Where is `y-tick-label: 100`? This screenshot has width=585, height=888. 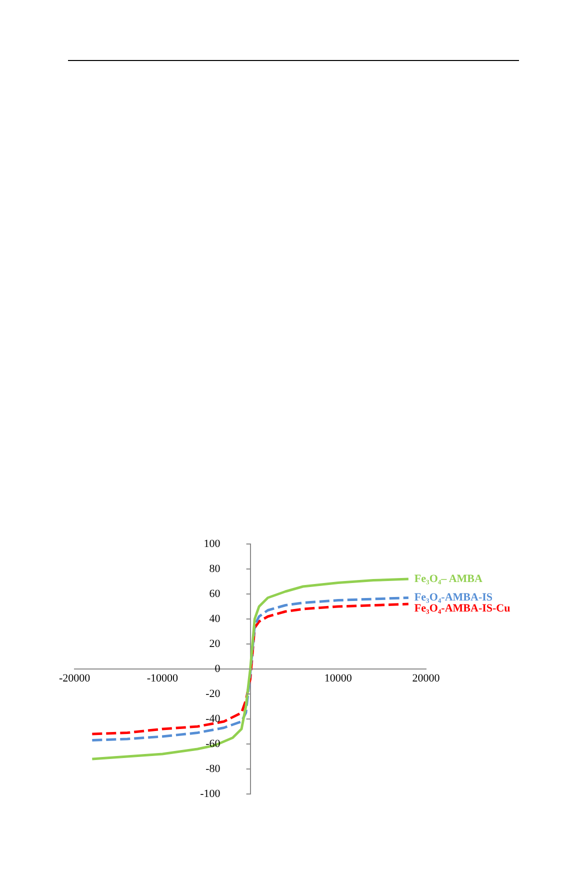
y-tick-label: 100 is located at coordinates (212, 544).